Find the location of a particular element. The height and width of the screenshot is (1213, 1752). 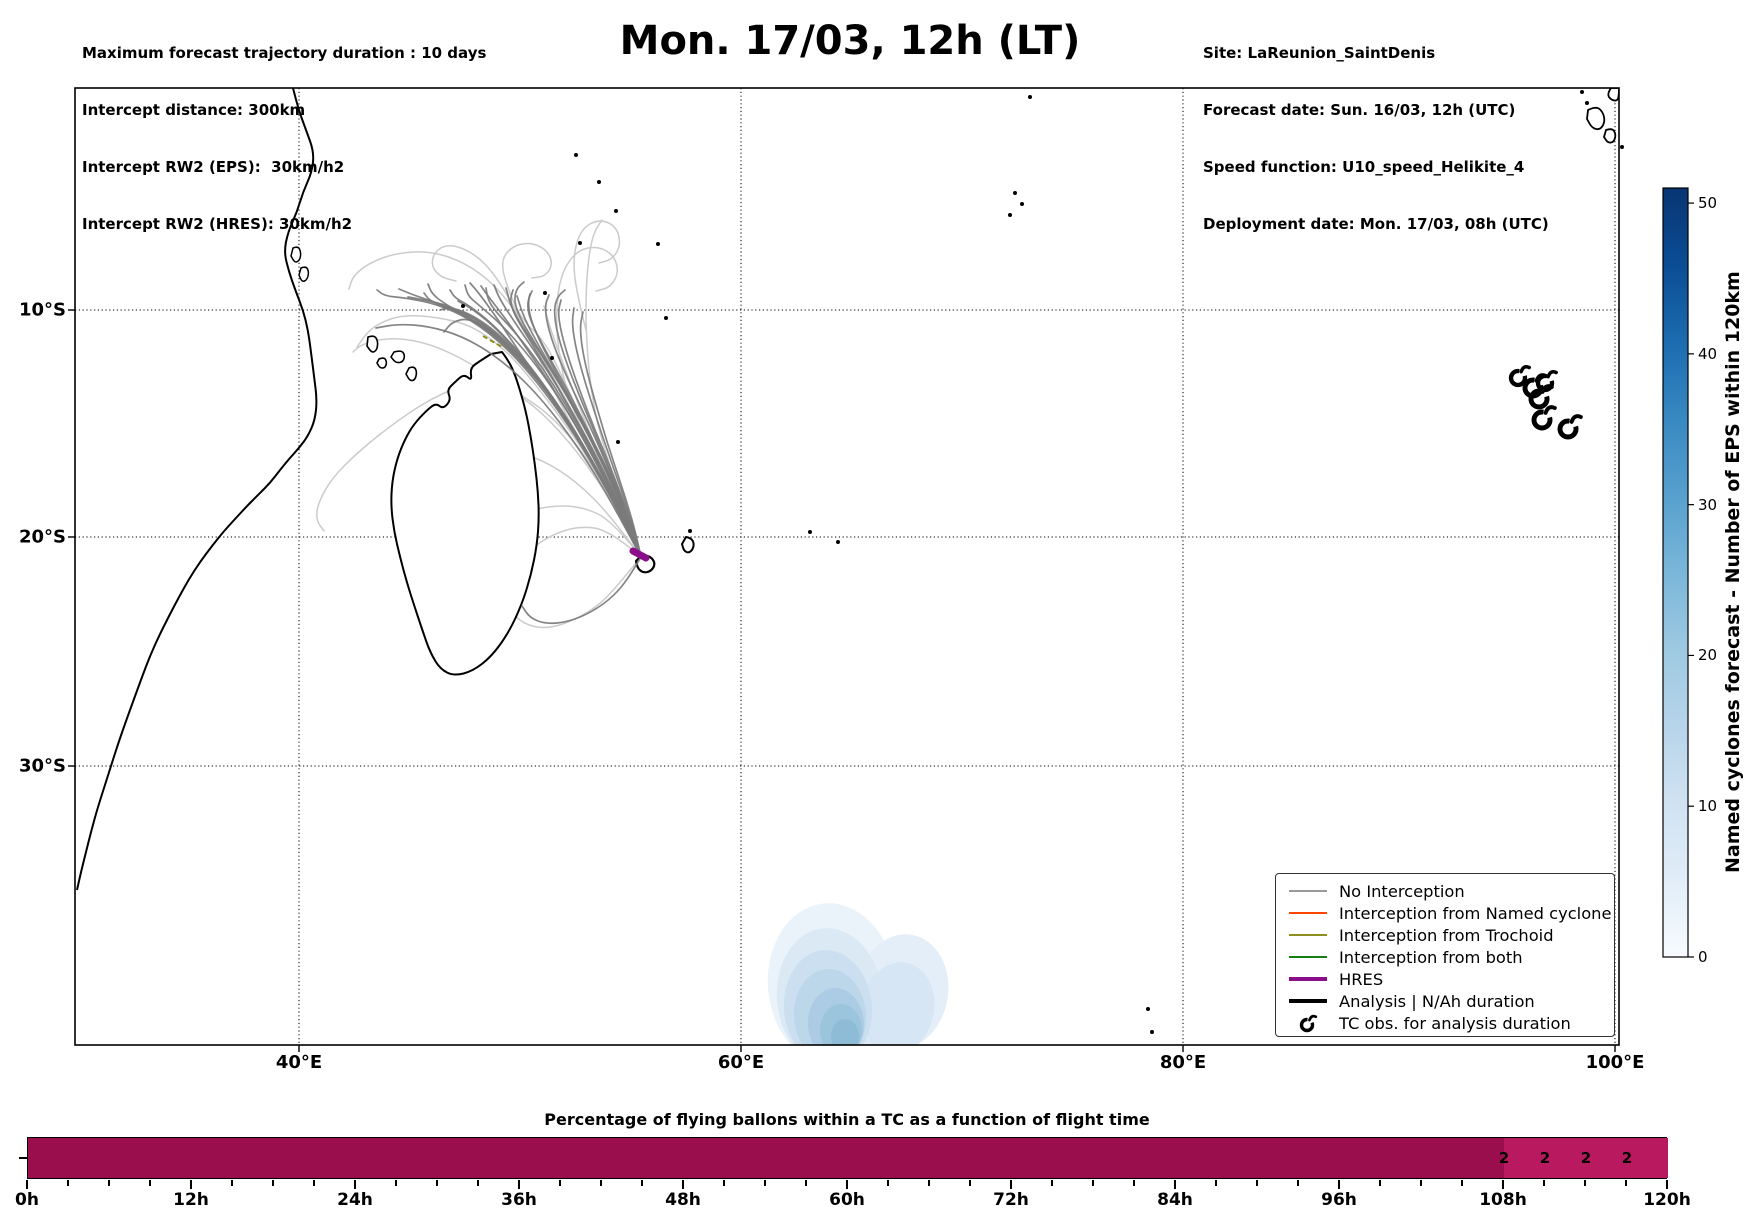

legend-item: No Interception is located at coordinates (1445, 891).